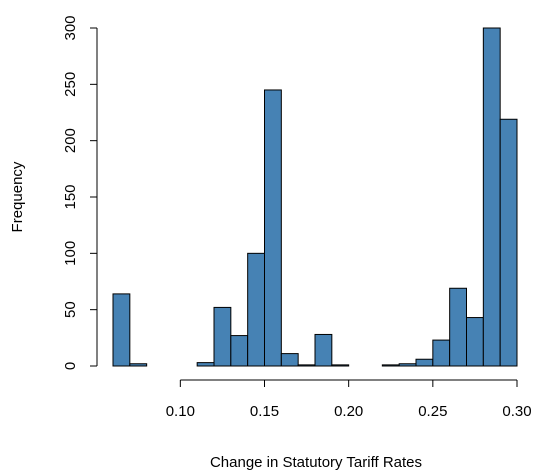 The height and width of the screenshot is (470, 534). I want to click on x-tick-label: 0.30, so click(516, 411).